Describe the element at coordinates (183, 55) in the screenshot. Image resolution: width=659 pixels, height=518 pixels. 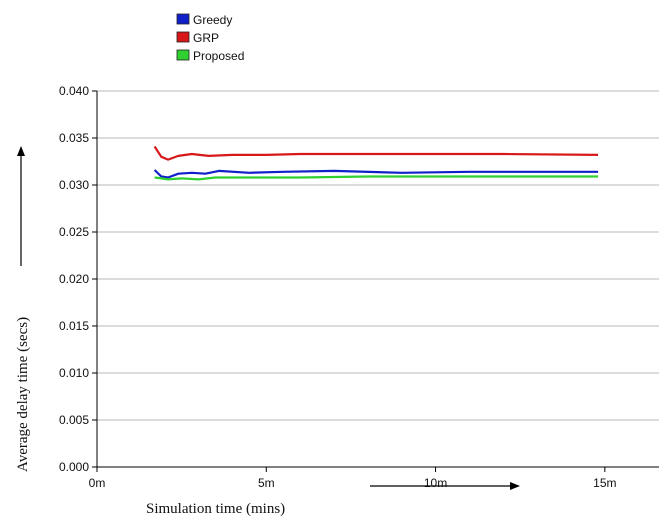
I see `legend-swatch-proposed` at that location.